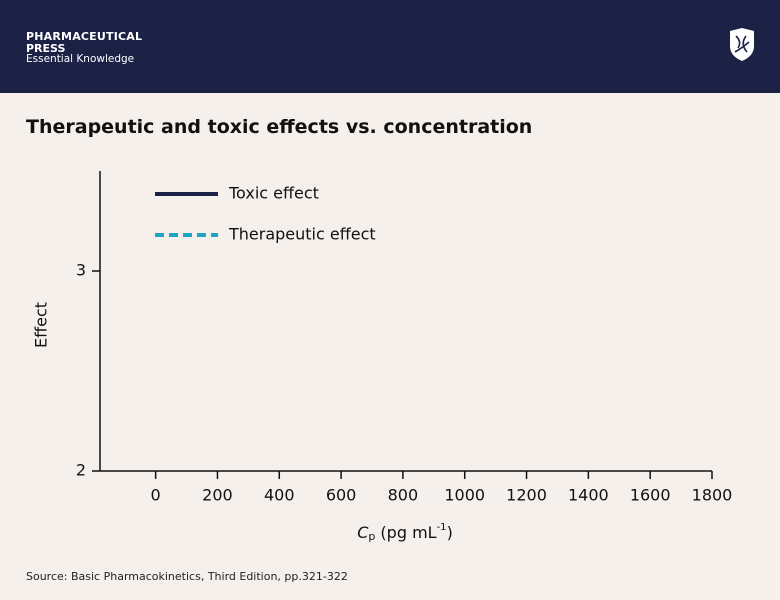  Describe the element at coordinates (302, 234) in the screenshot. I see `legend-label: Therapeutic effect` at that location.